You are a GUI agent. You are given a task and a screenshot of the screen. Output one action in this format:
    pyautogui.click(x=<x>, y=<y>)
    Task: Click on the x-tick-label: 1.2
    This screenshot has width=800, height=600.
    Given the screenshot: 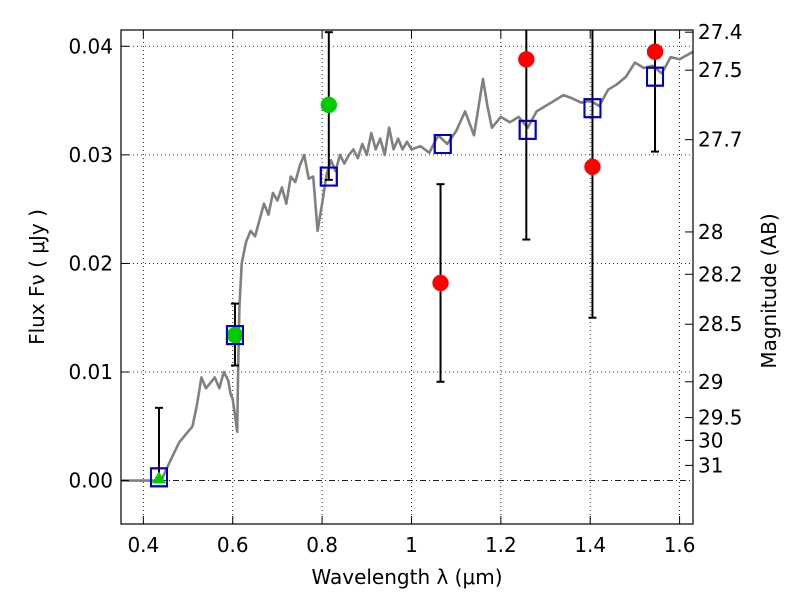 What is the action you would take?
    pyautogui.click(x=501, y=545)
    